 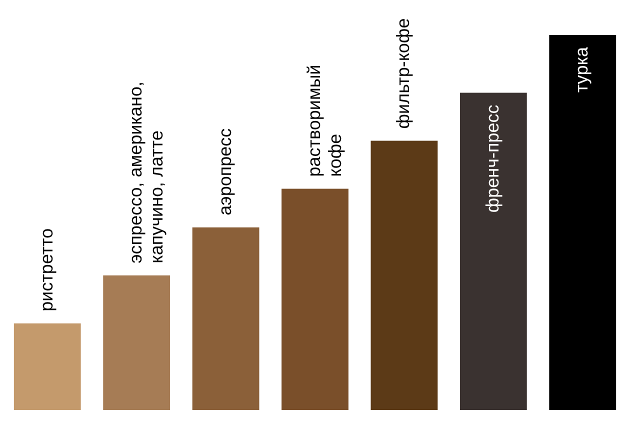 What do you see at coordinates (403, 73) in the screenshot?
I see `x-tick-label: фильтр-кофе` at bounding box center [403, 73].